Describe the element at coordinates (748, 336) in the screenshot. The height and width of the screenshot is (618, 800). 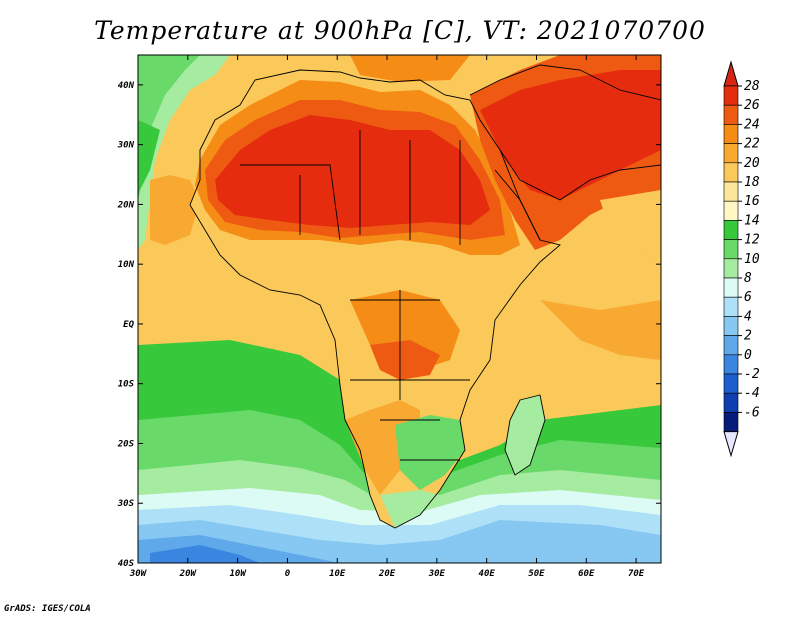
I see `colorbar-label: 2` at that location.